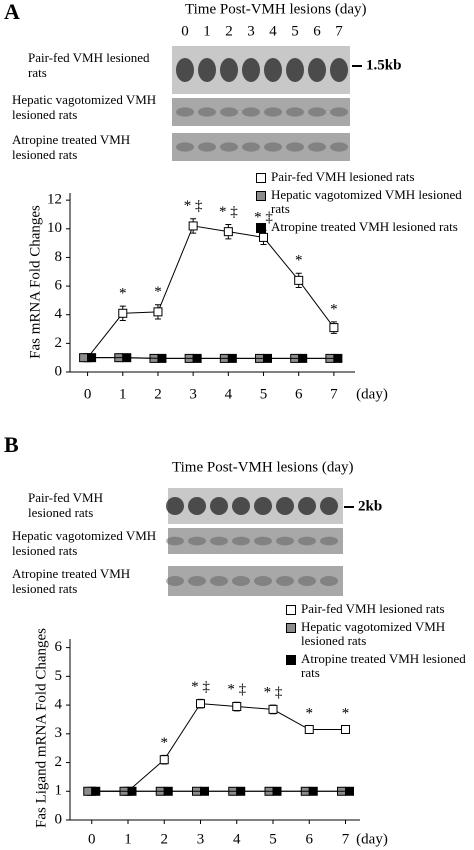  I want to click on x-tick-label: 5, so click(273, 839).